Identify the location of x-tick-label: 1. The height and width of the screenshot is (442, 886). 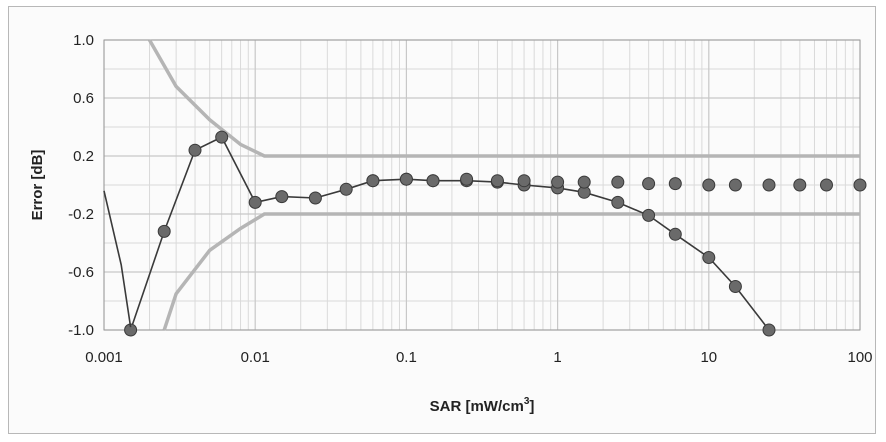
(557, 357).